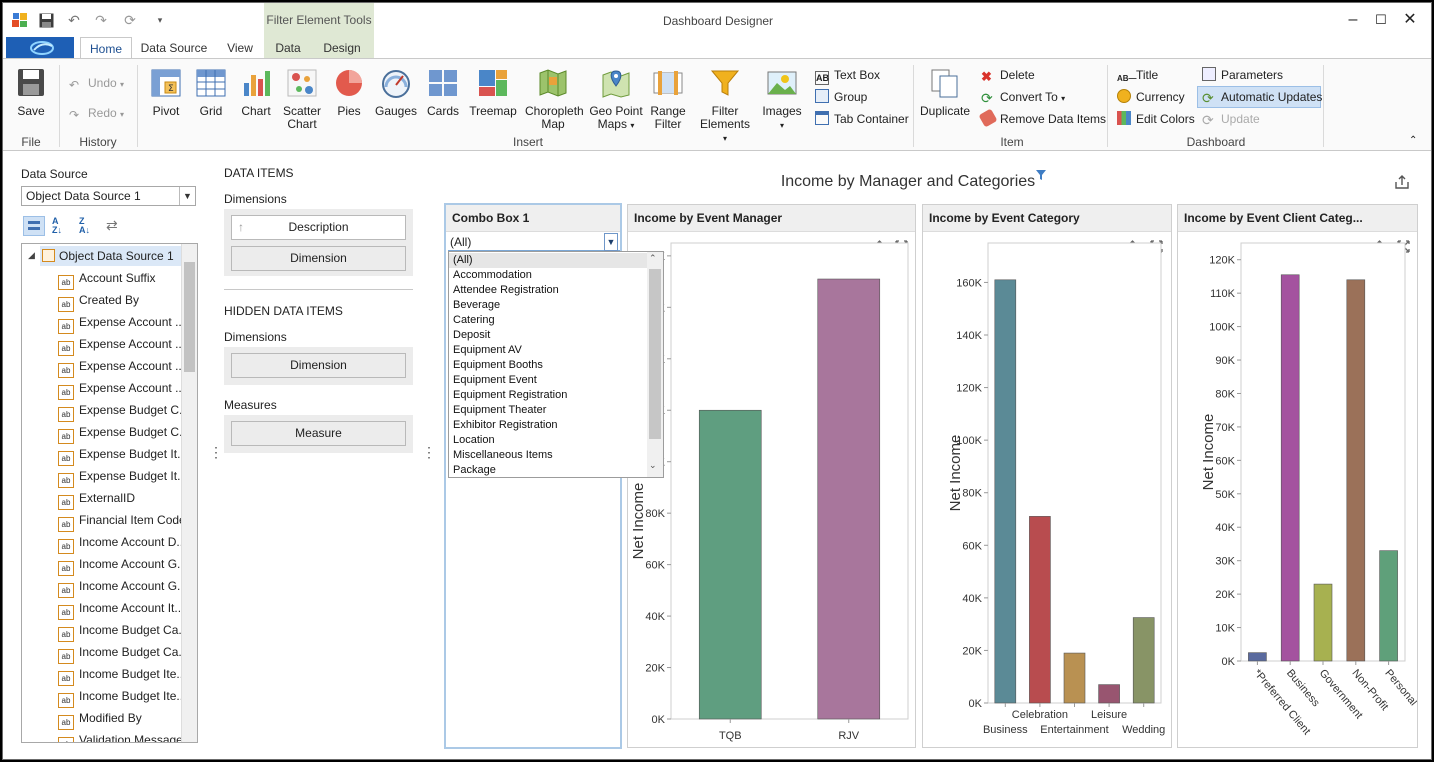  I want to click on dropdown-option: Package, so click(474, 470).